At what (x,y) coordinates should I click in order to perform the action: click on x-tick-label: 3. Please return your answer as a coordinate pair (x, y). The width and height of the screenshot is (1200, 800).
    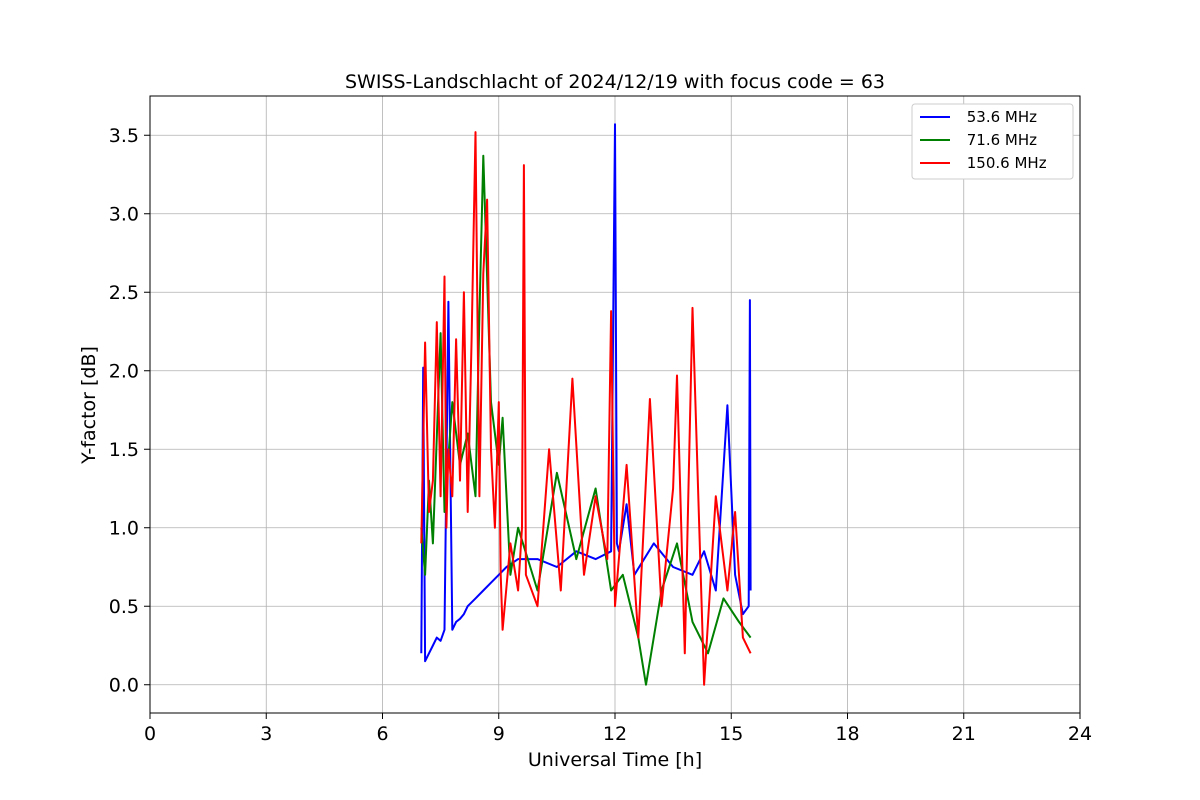
    Looking at the image, I should click on (266, 734).